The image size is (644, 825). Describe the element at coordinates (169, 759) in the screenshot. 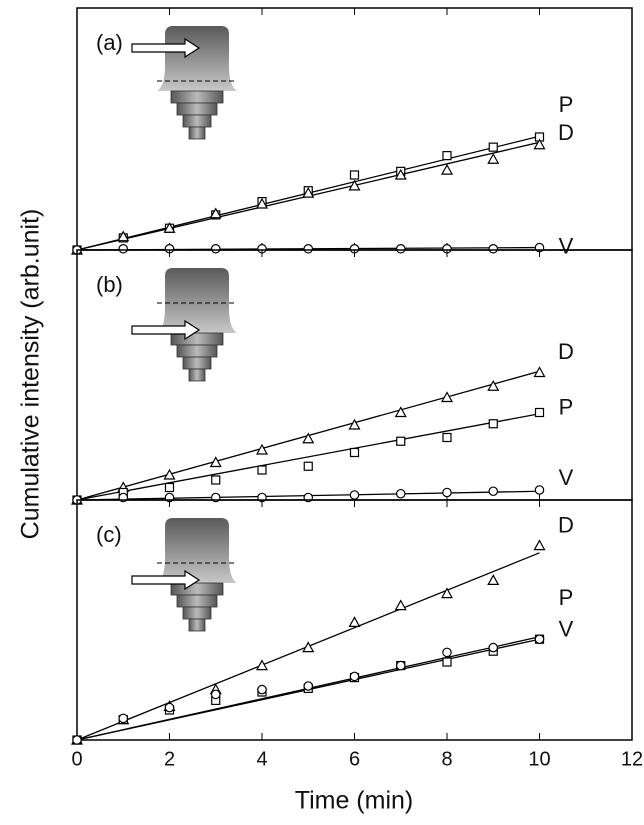

I see `x-tick-label: 2` at that location.